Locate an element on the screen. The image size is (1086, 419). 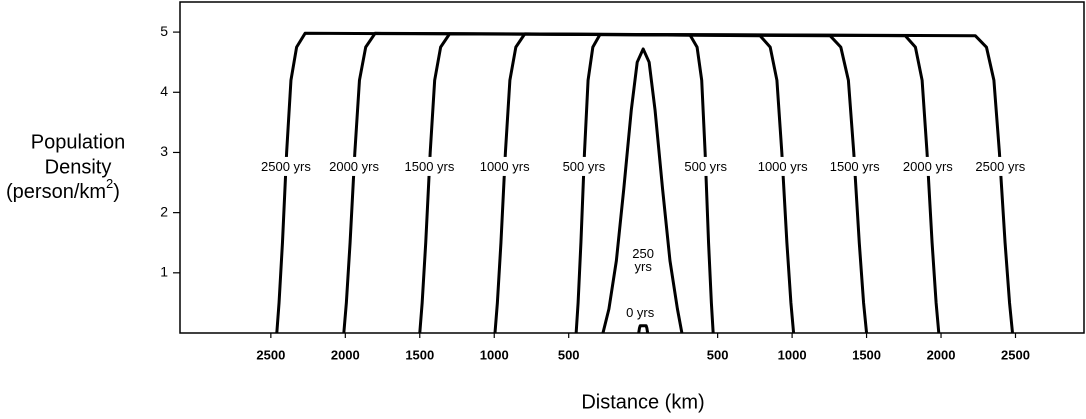
y-axis-label: (person/km2) is located at coordinates (63, 189).